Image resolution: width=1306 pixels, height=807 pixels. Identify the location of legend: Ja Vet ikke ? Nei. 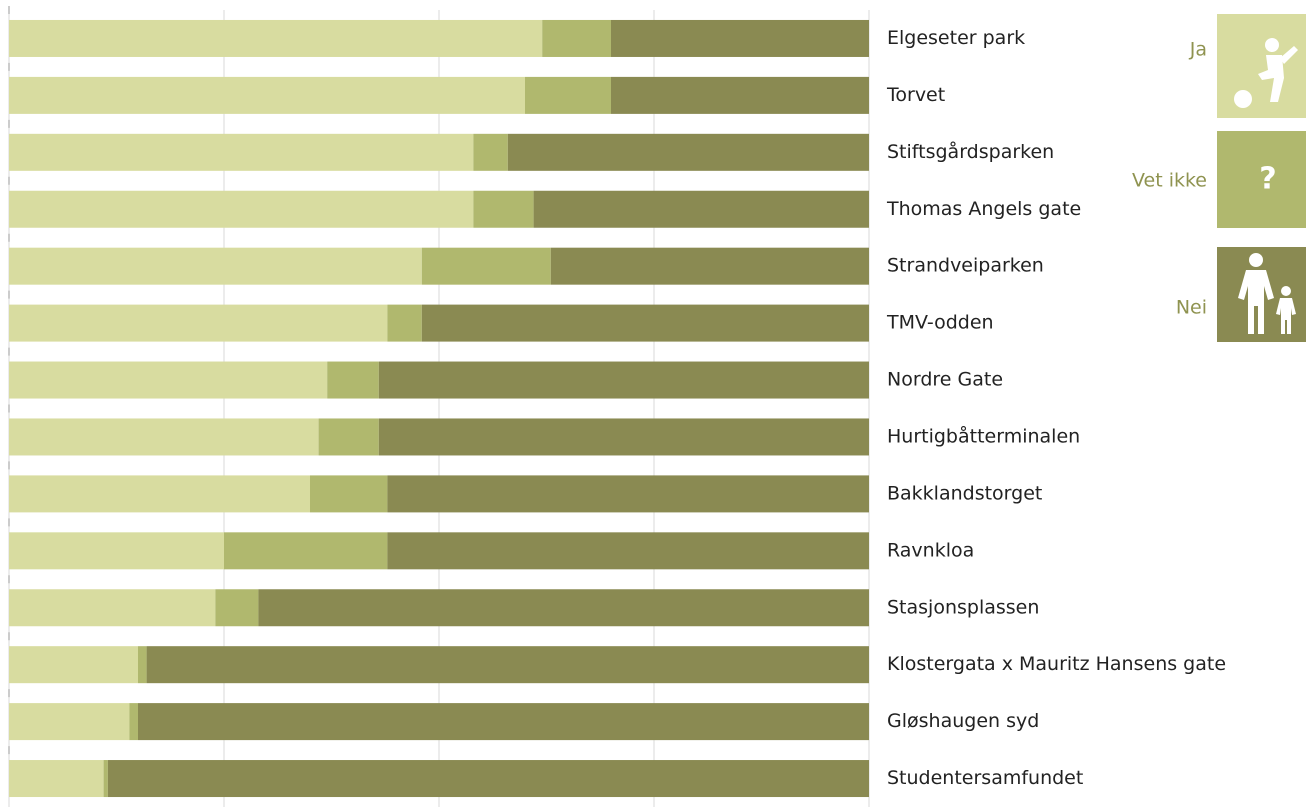
(1219, 178).